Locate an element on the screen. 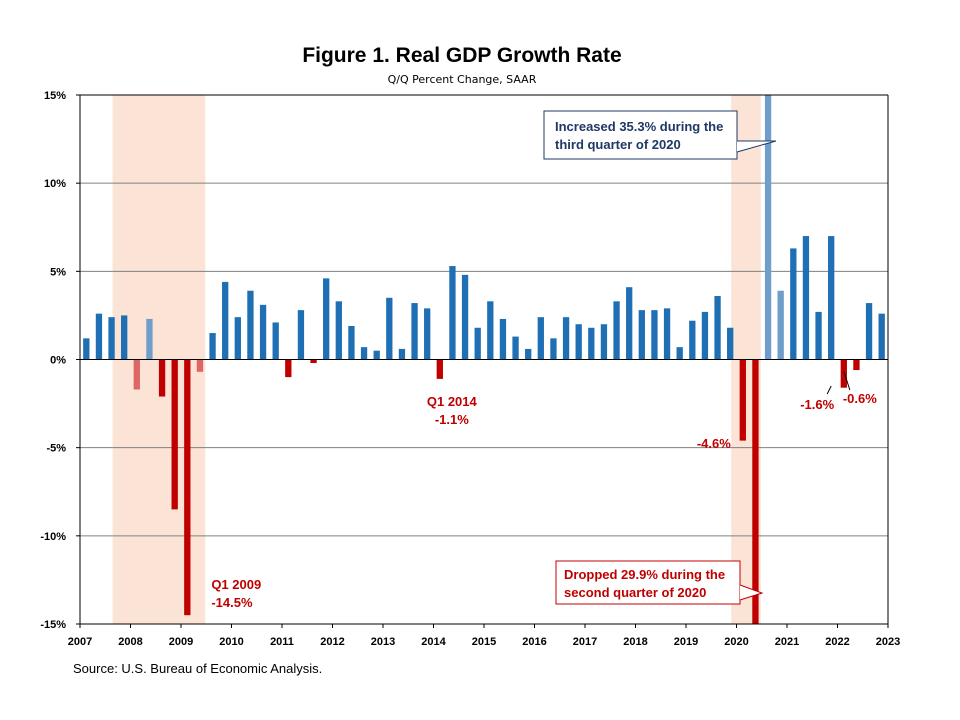 The height and width of the screenshot is (720, 960). x-tick-label: 2010 is located at coordinates (231, 642).